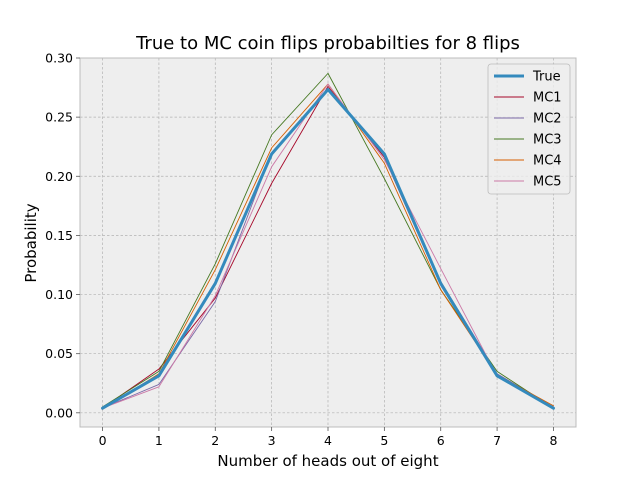 The image size is (640, 480). Describe the element at coordinates (497, 440) in the screenshot. I see `x-tick-label: 7` at that location.